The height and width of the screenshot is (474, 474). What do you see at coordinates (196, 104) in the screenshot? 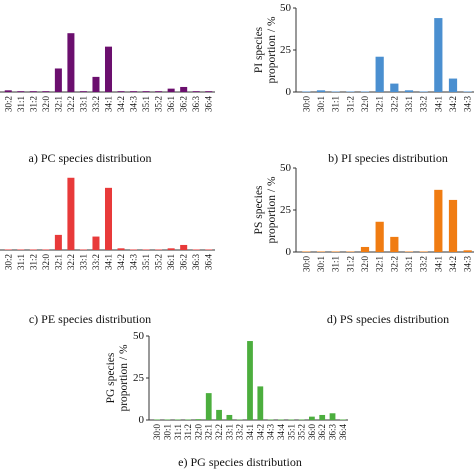
I see `x-tick-label: 36:3` at bounding box center [196, 104].